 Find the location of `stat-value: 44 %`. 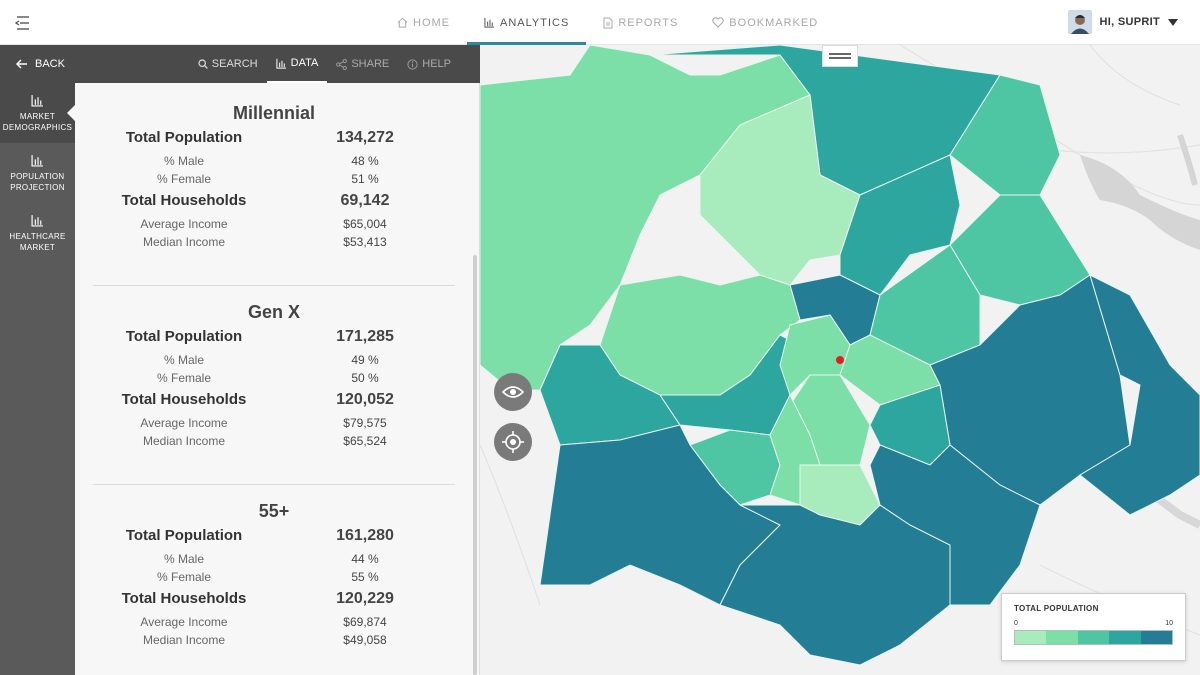

stat-value: 44 % is located at coordinates (365, 559).